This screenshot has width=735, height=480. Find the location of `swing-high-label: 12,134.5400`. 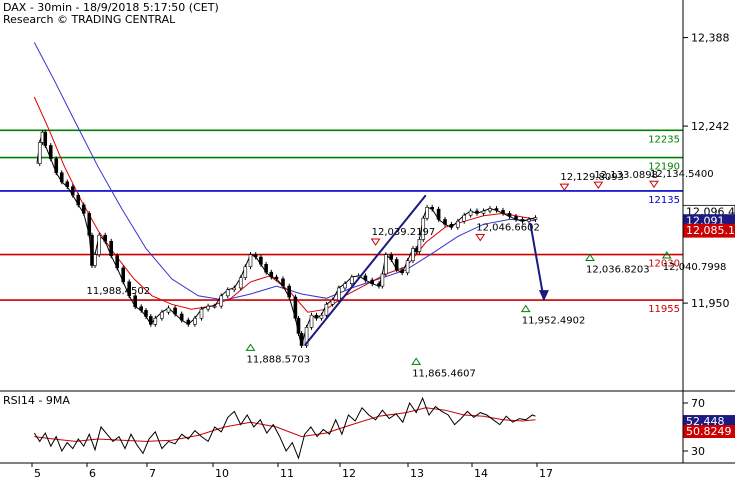

swing-high-label: 12,134.5400 is located at coordinates (682, 174).